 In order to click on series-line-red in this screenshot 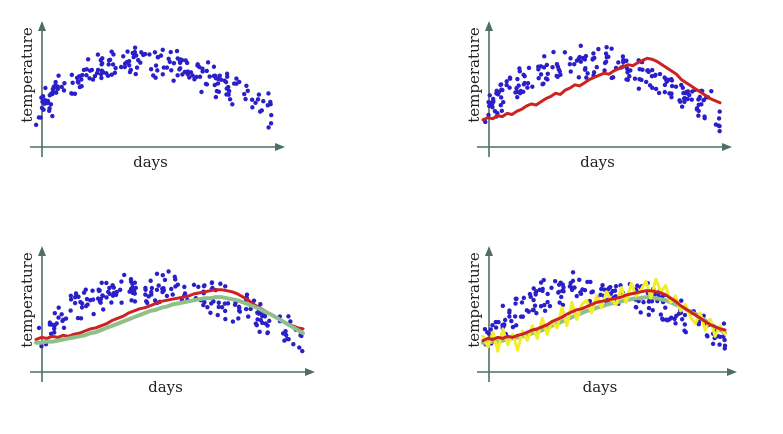, I will do `click(604, 316)`.